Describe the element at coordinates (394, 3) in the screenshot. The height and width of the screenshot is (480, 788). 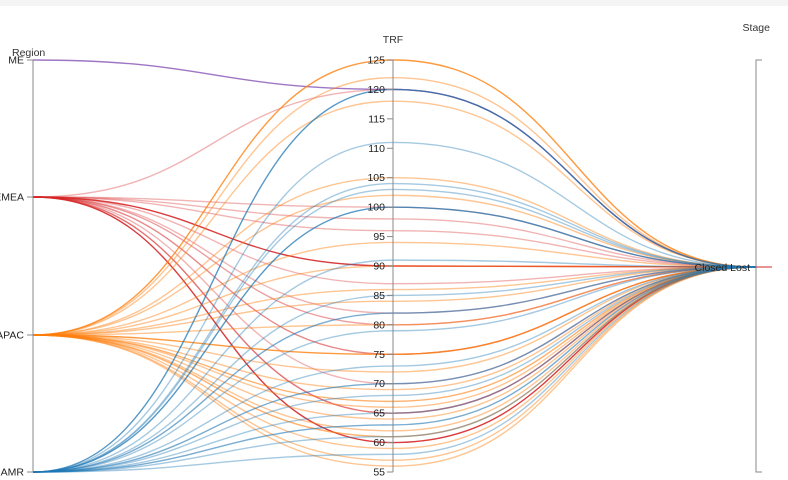
I see `top-border` at that location.